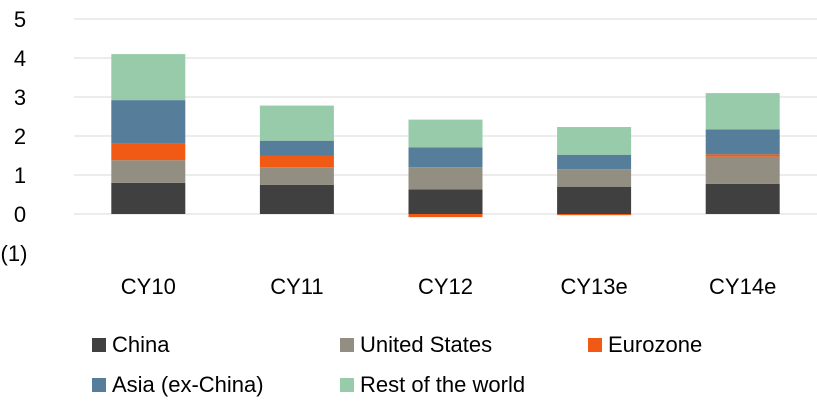 The height and width of the screenshot is (401, 817). I want to click on y-tick-label: 1, so click(20, 175).